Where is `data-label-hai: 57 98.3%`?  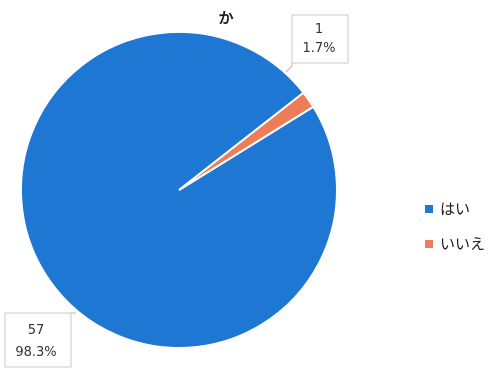 data-label-hai: 57 98.3% is located at coordinates (38, 340).